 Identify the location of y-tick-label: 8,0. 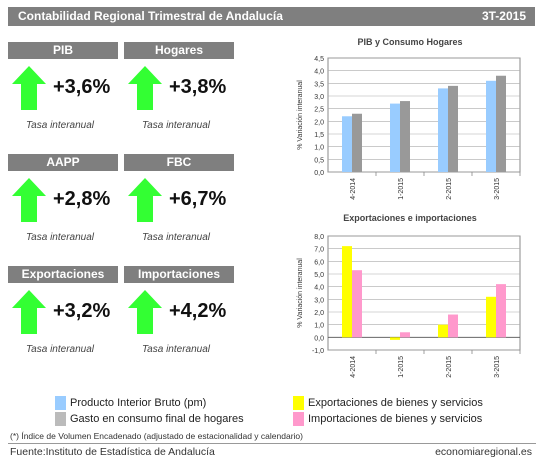
(319, 237).